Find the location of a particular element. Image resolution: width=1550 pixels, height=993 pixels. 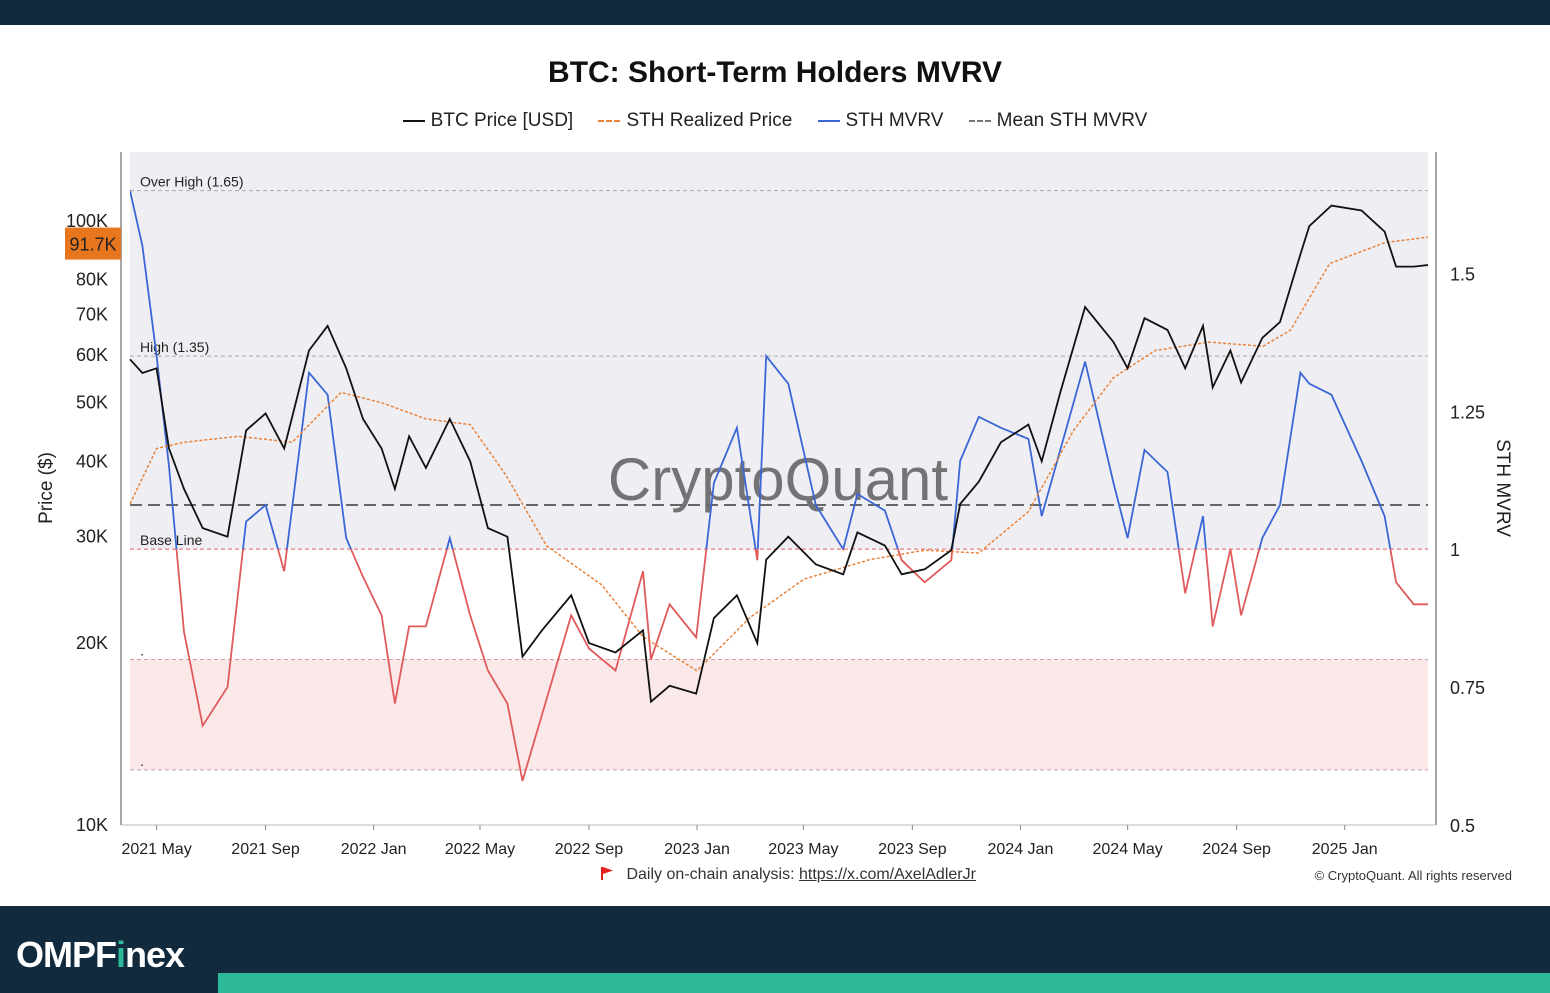

footer-accent-bar is located at coordinates (884, 983).